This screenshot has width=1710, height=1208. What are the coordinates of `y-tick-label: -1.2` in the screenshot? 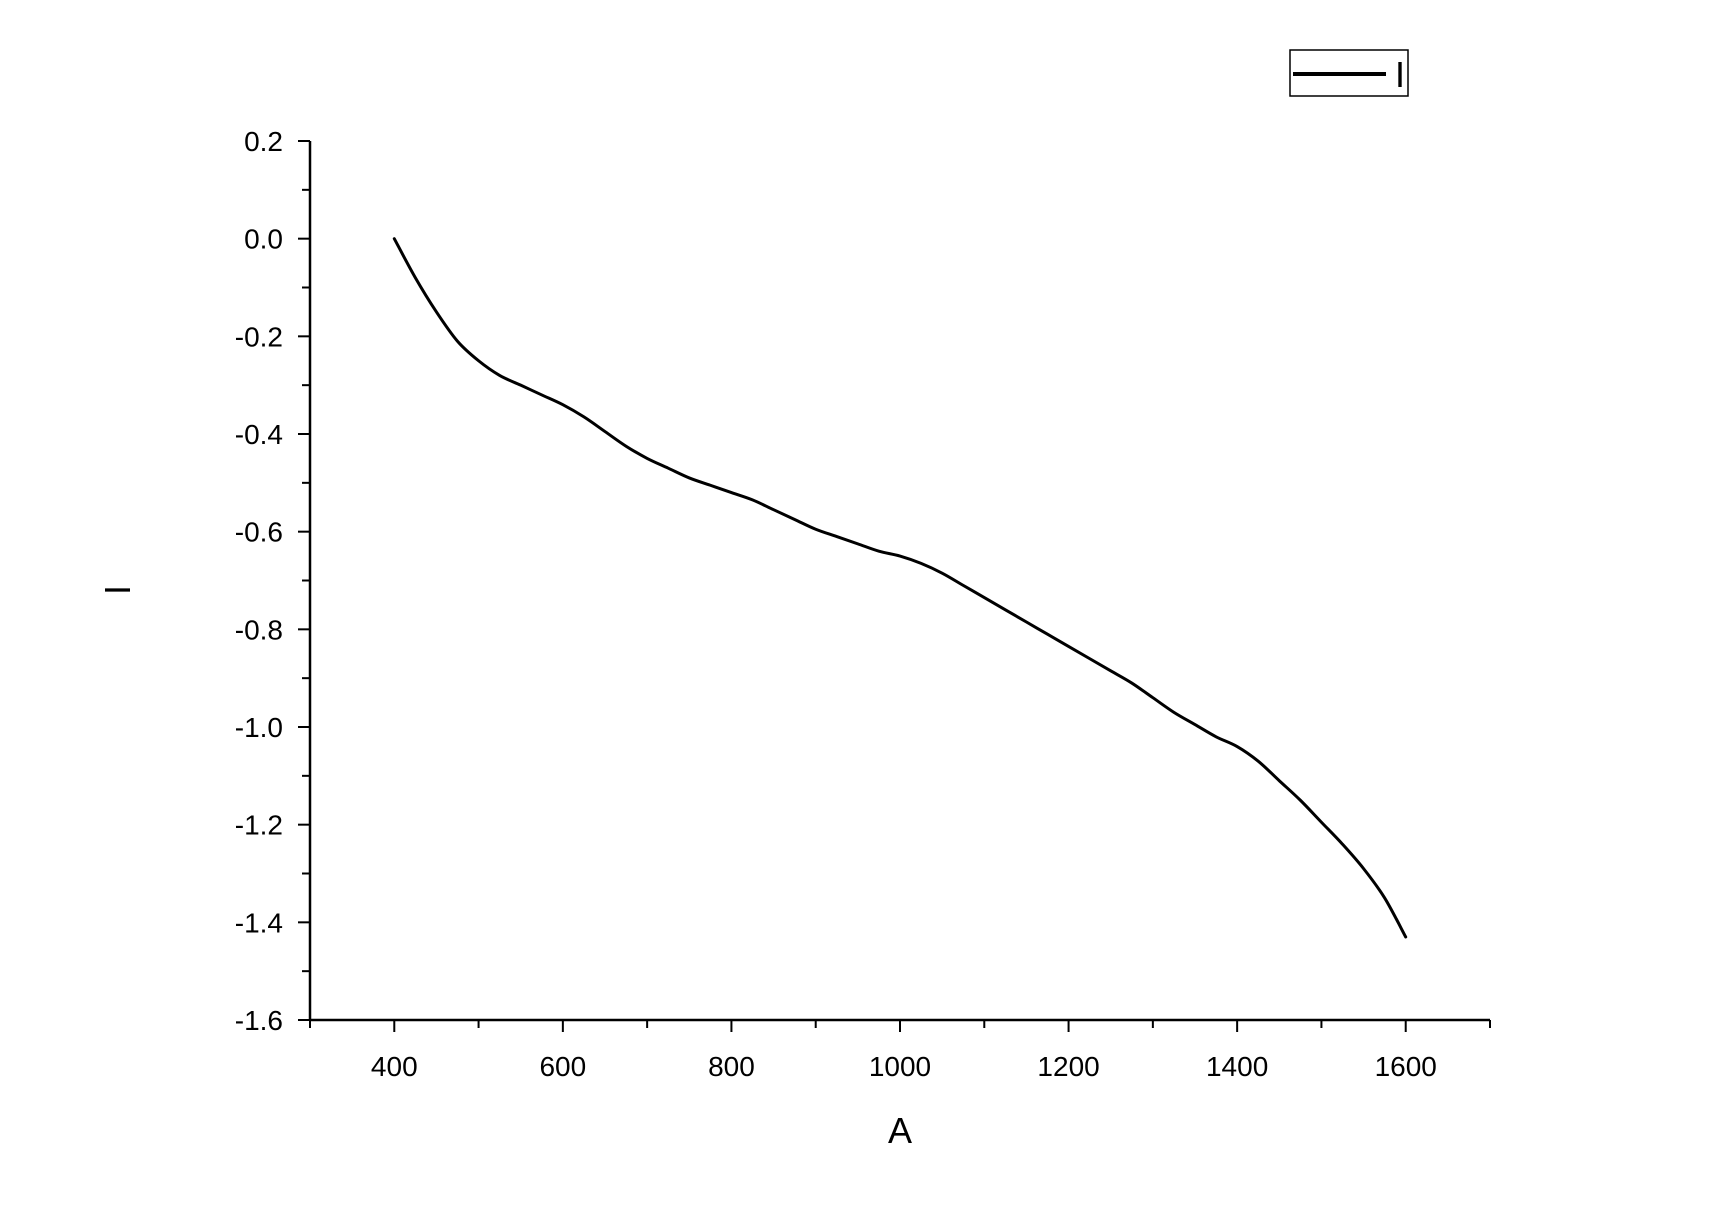 It's located at (259, 825).